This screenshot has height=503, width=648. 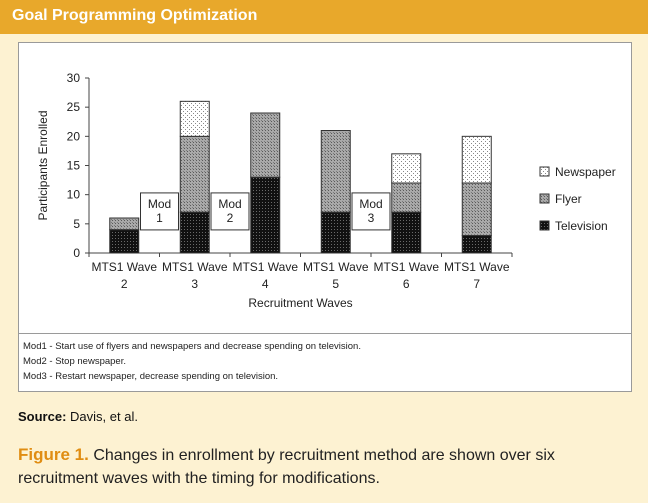 What do you see at coordinates (371, 218) in the screenshot?
I see `mod-annotation-number: 3` at bounding box center [371, 218].